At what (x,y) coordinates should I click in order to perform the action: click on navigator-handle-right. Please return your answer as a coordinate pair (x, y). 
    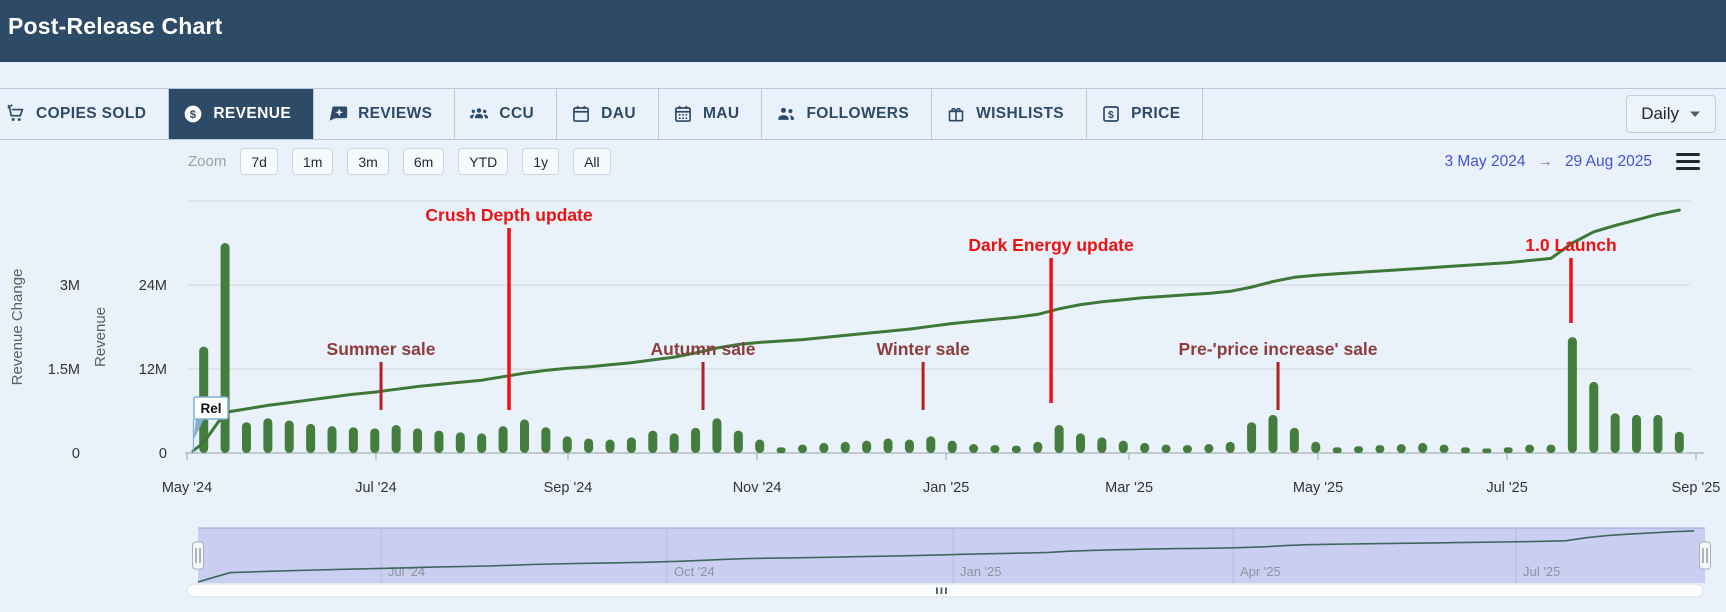
    Looking at the image, I should click on (1705, 555).